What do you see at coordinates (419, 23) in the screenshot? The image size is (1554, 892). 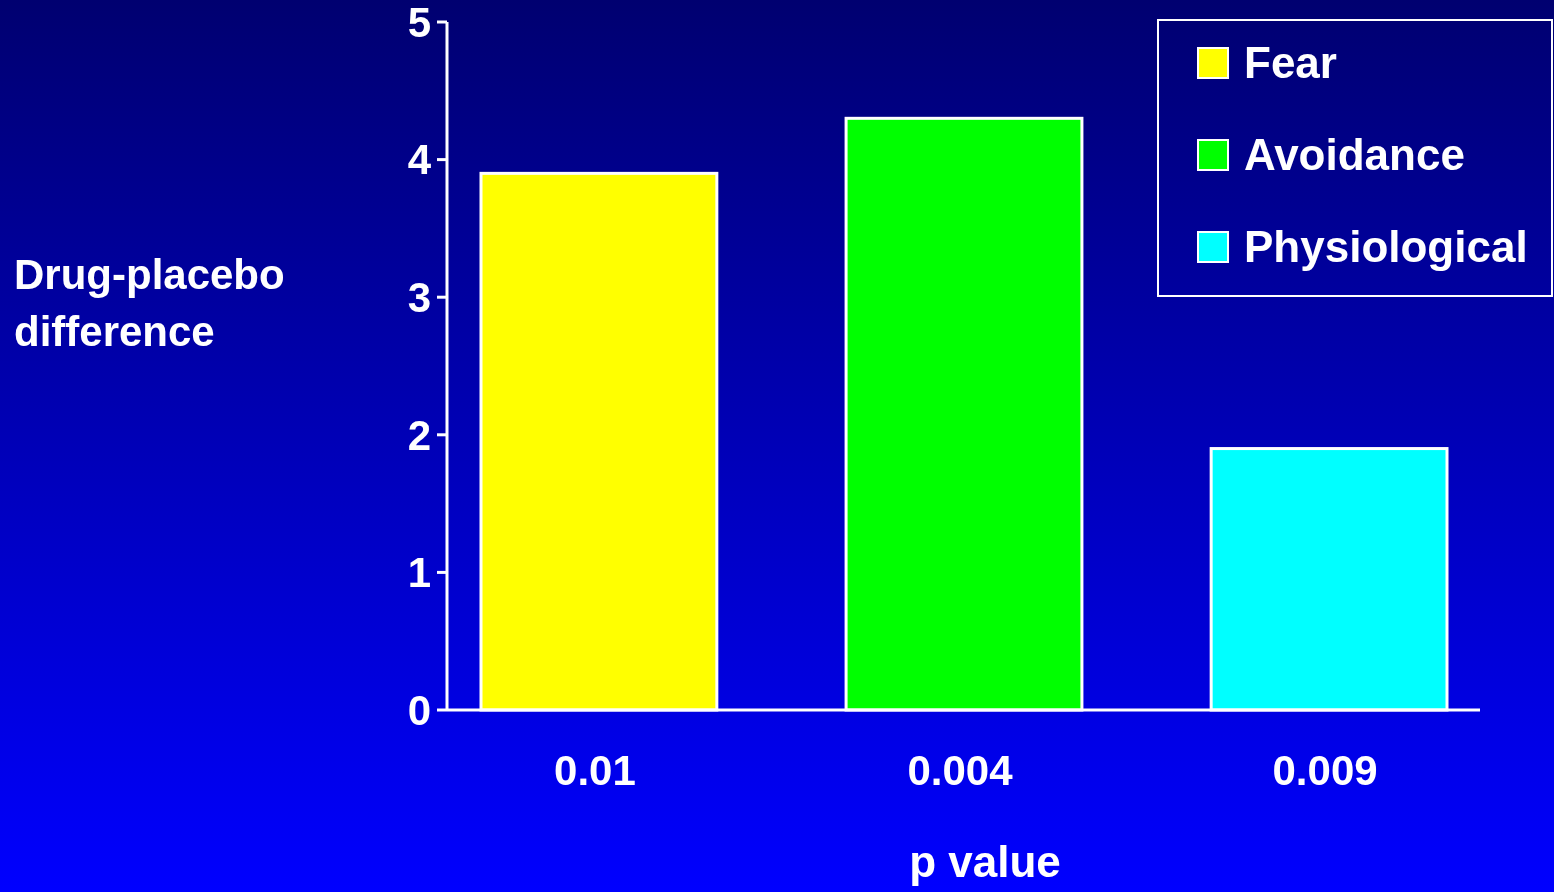 I see `y-tick-label: 5` at bounding box center [419, 23].